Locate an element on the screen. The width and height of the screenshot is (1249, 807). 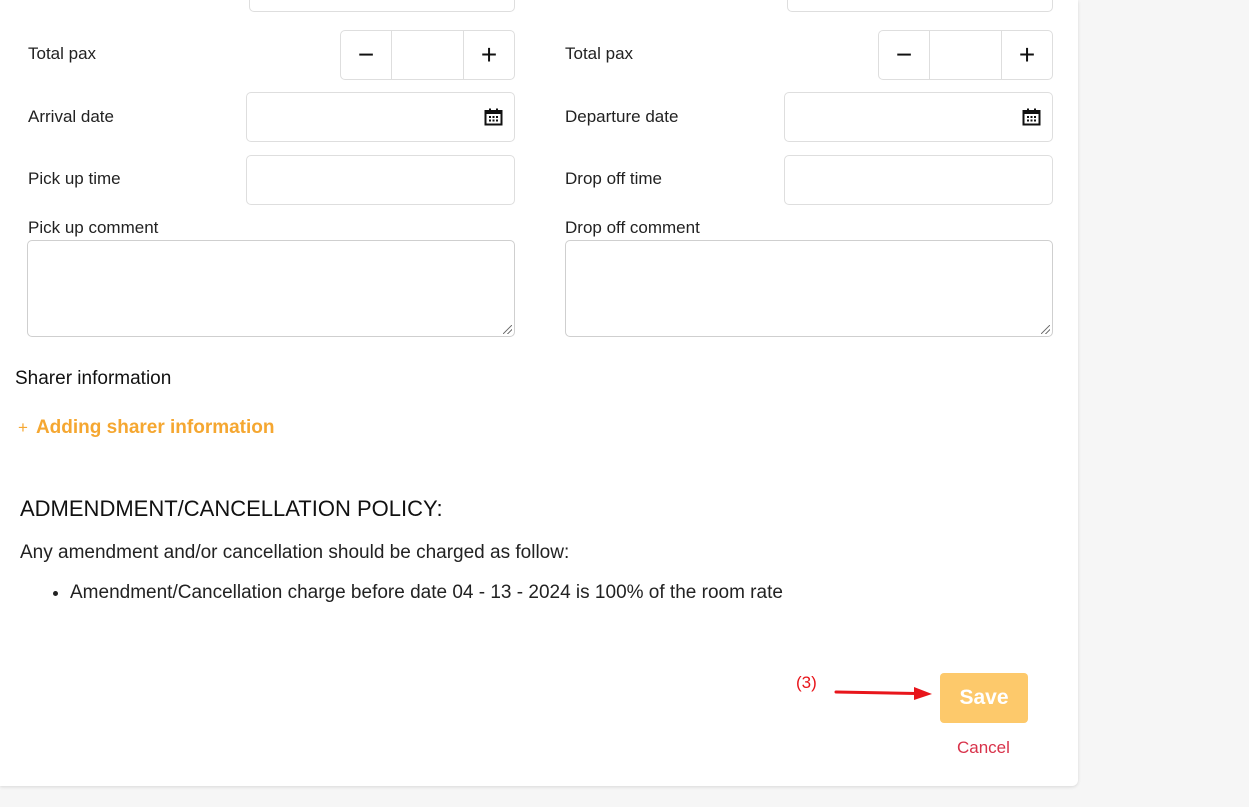
right-pax-stepper: − + is located at coordinates (965, 55).